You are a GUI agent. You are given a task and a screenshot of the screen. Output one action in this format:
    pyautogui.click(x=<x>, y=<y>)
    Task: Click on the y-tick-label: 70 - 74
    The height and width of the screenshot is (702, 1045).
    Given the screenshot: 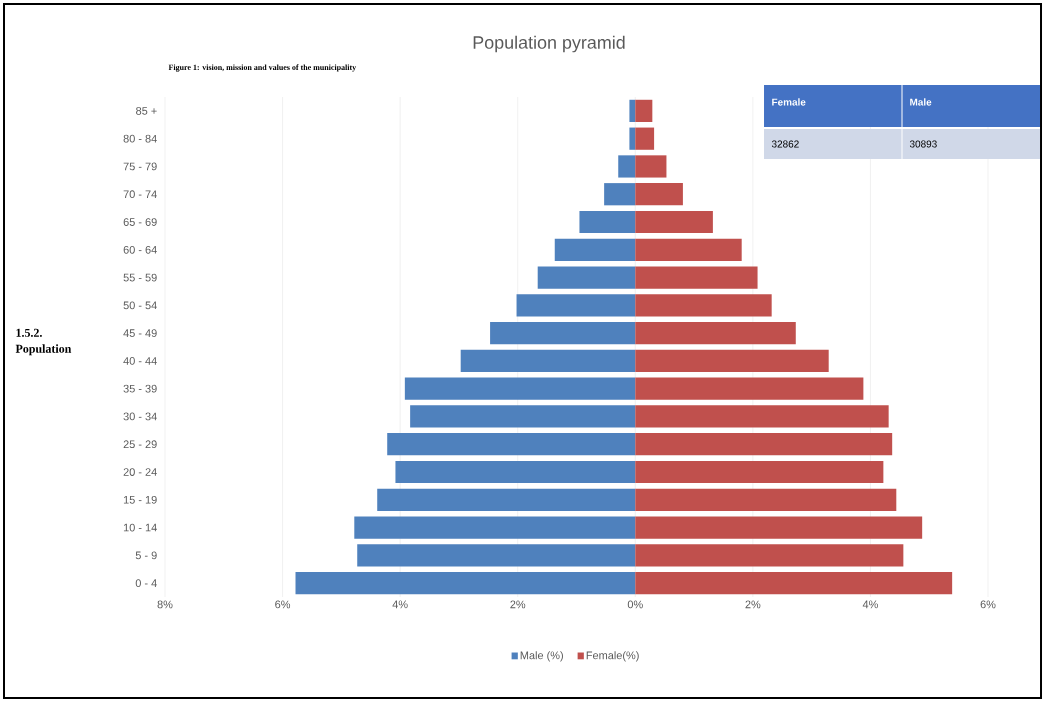 What is the action you would take?
    pyautogui.click(x=140, y=194)
    